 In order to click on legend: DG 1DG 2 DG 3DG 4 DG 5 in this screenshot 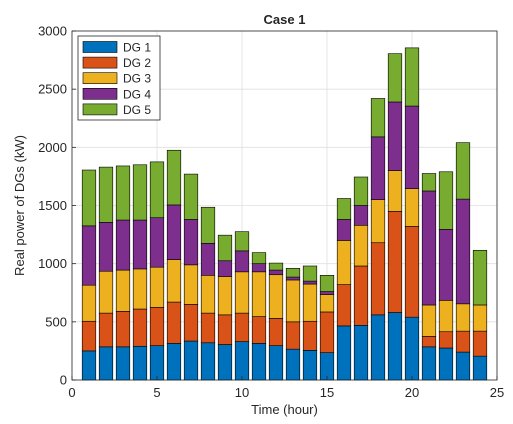, I will do `click(119, 78)`.